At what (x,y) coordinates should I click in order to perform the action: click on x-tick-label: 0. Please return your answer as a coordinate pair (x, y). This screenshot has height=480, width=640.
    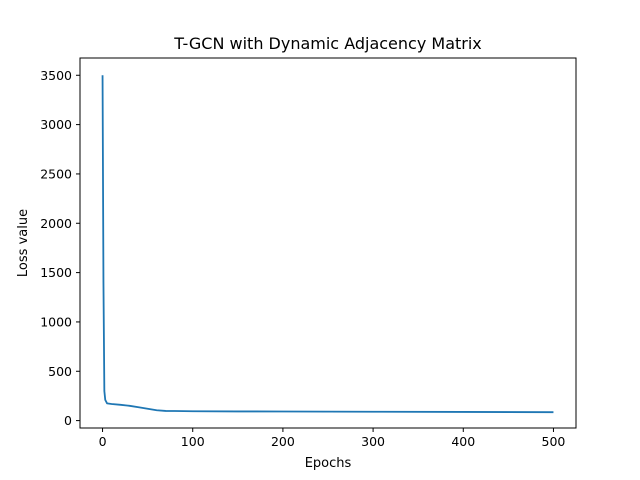
    Looking at the image, I should click on (103, 441).